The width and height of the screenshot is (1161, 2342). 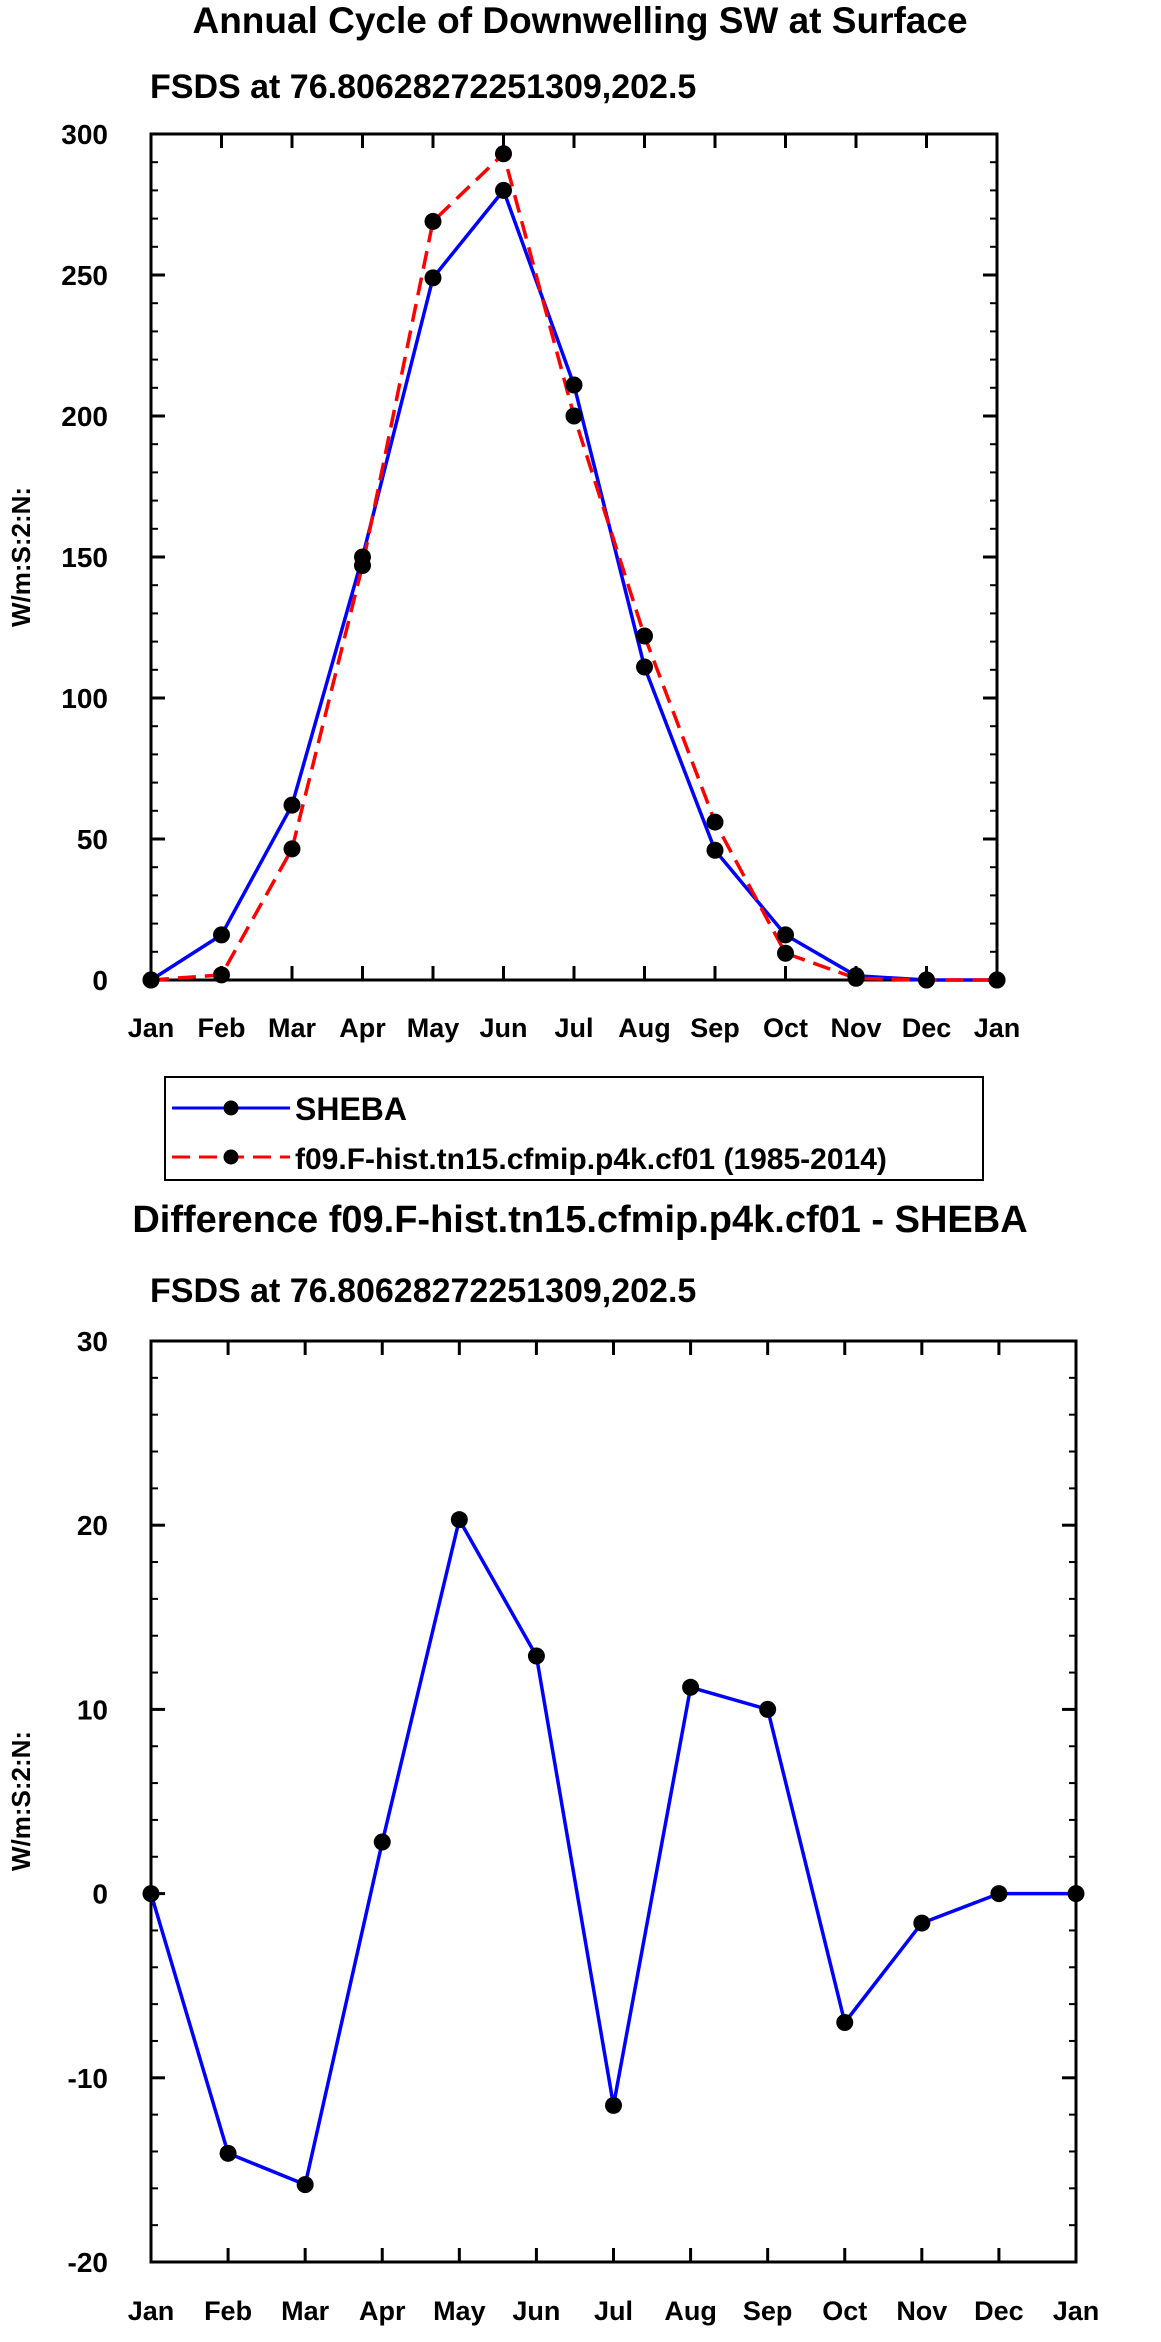 What do you see at coordinates (88, 1802) in the screenshot?
I see `y-tick-labels: -20 -10 0 10 20 30` at bounding box center [88, 1802].